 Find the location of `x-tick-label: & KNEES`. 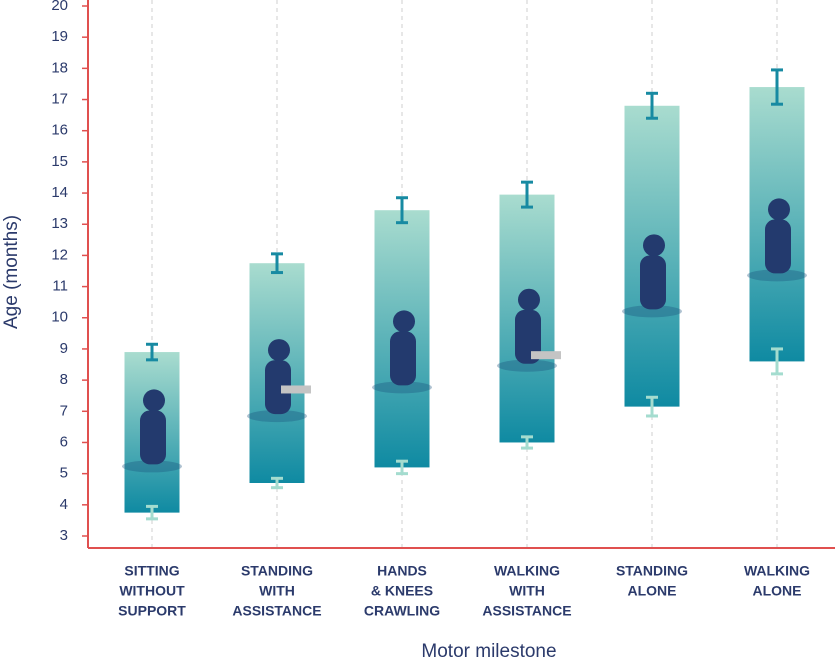

x-tick-label: & KNEES is located at coordinates (402, 591).